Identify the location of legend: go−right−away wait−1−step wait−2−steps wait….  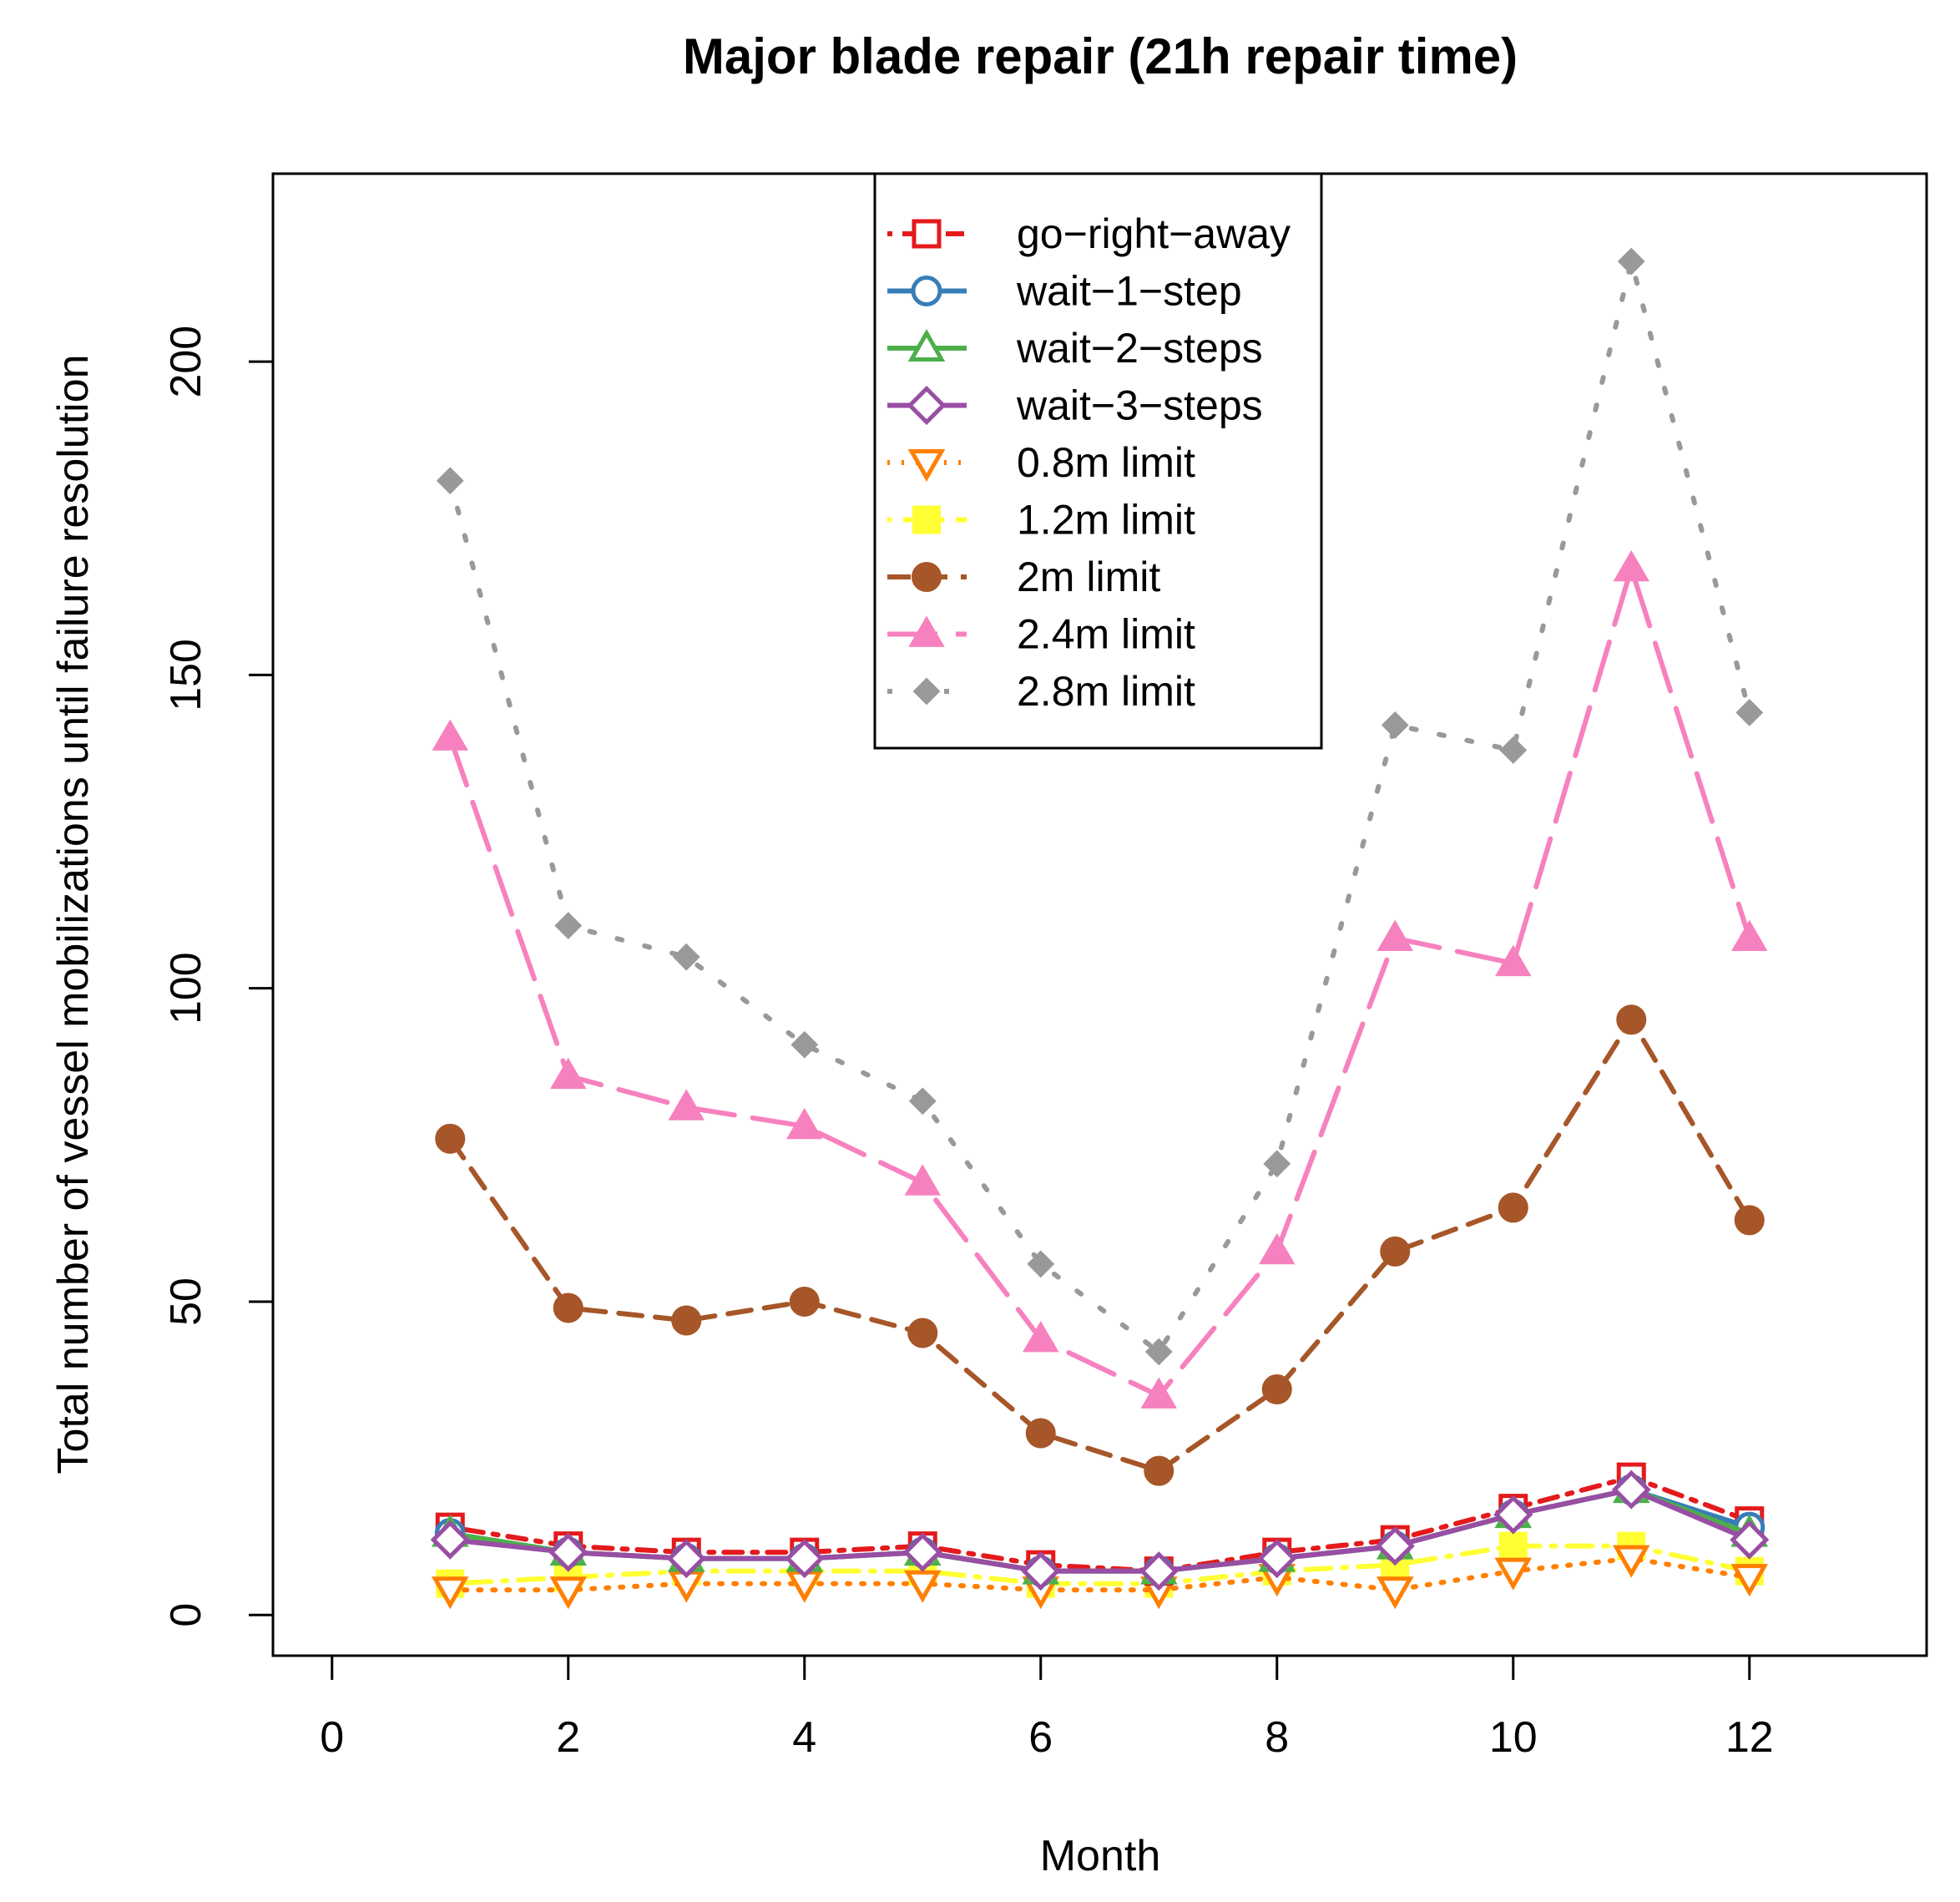
(1098, 461).